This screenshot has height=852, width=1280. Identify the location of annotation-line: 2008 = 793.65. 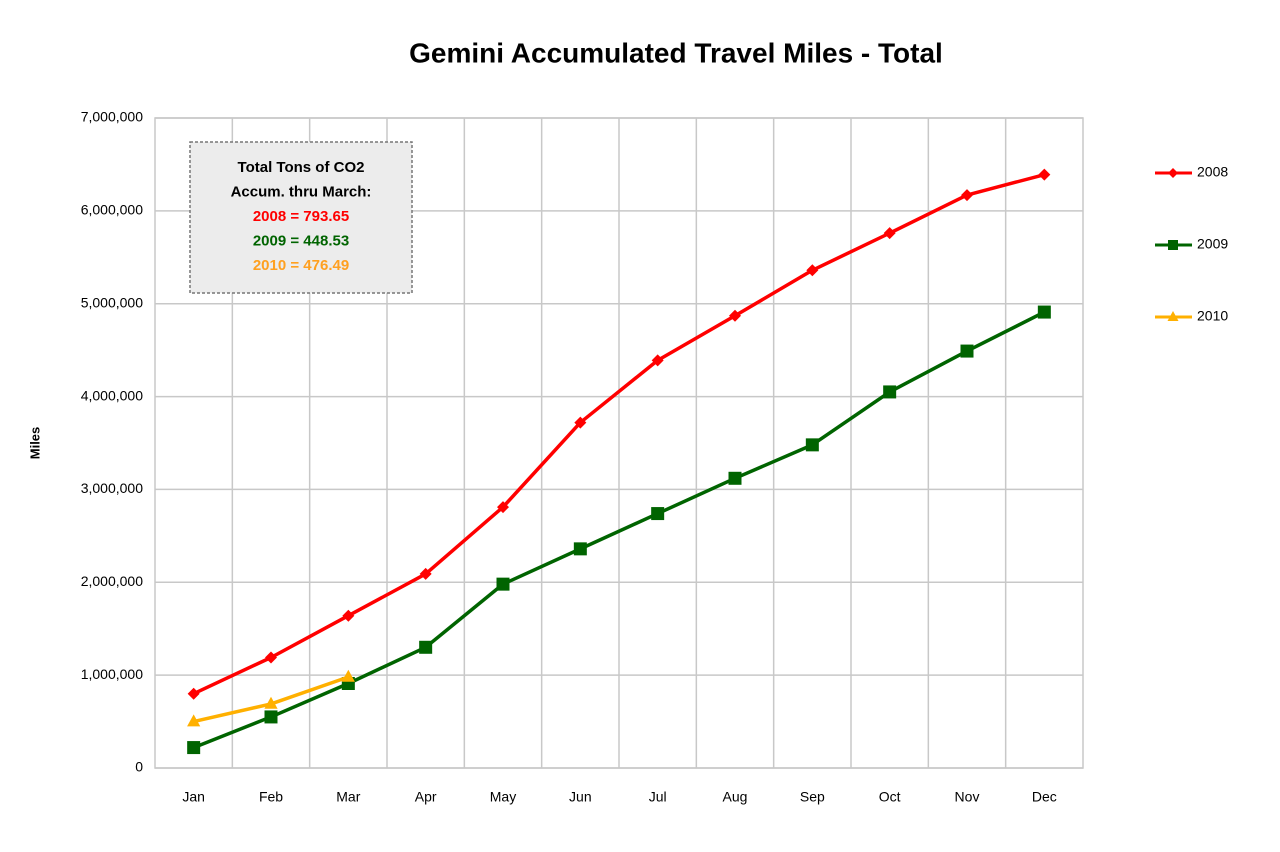
(301, 216).